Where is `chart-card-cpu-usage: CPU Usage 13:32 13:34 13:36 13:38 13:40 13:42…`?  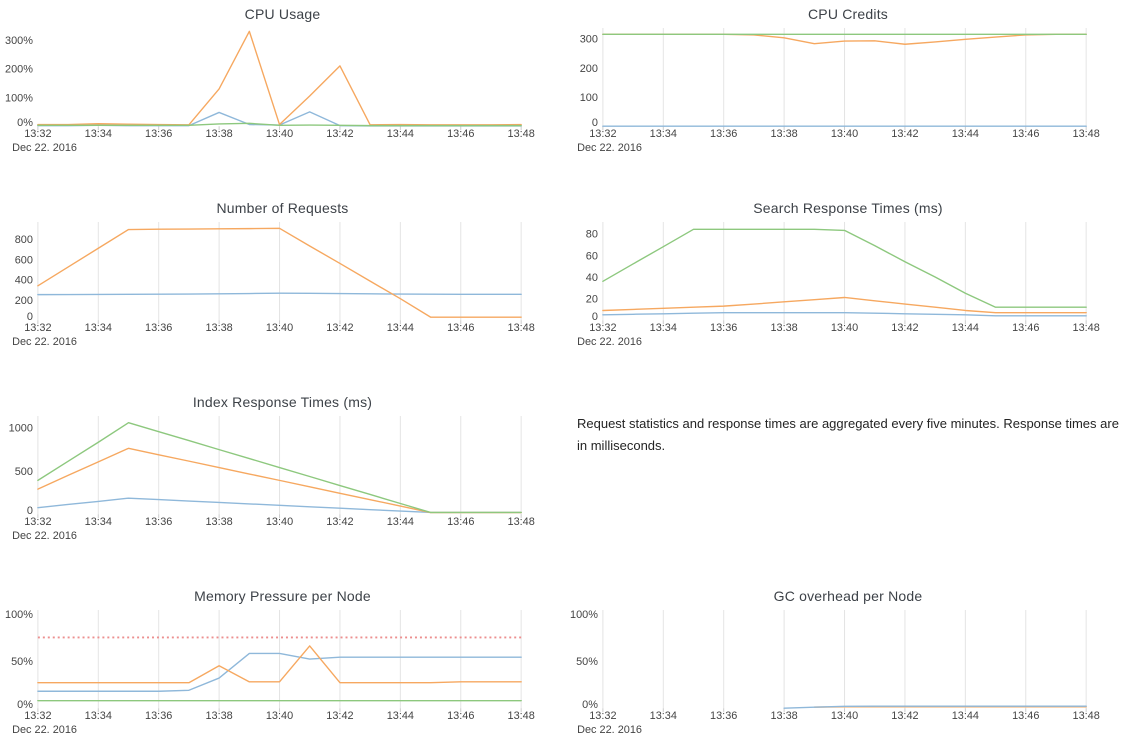
chart-card-cpu-usage: CPU Usage 13:32 13:34 13:36 13:38 13:40 13:42… is located at coordinates (282, 80).